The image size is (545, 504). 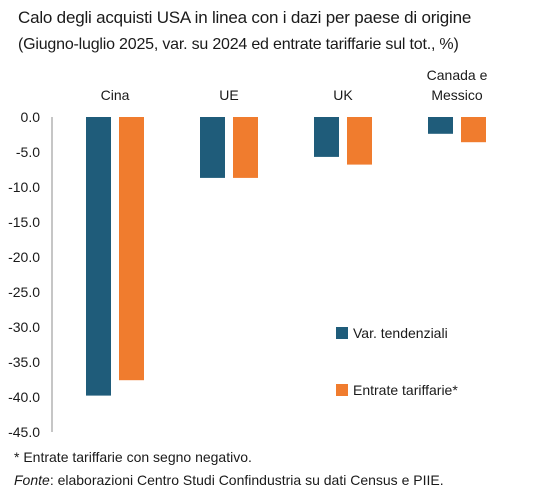 I want to click on legend-label: Var. tendenziali, so click(x=400, y=333).